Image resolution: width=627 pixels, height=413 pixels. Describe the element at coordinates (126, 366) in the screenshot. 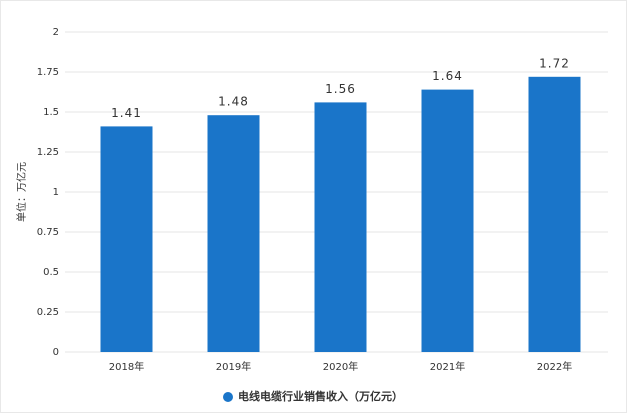

I see `x-tick-label: 2018年` at that location.